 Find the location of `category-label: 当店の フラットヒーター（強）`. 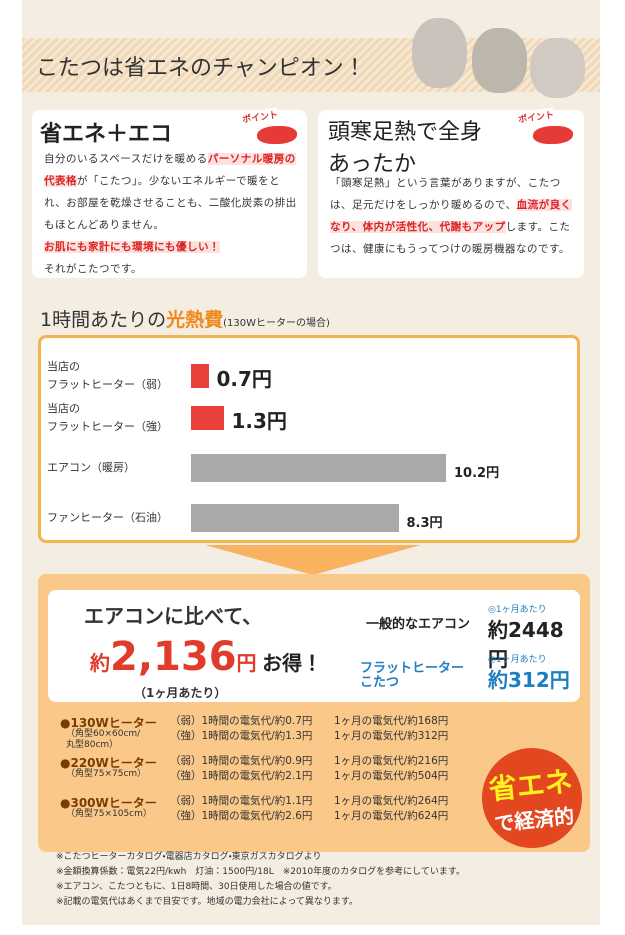

category-label: 当店の フラットヒーター（強） is located at coordinates (107, 417).